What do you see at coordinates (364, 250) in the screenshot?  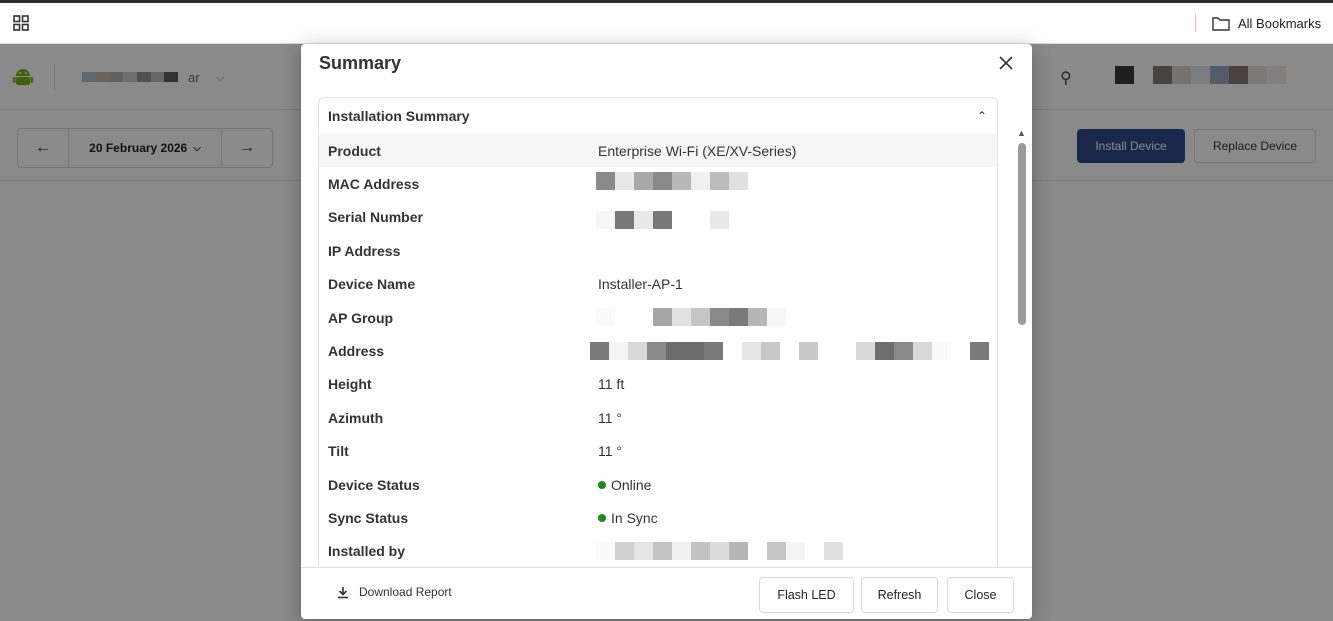 I see `row-key: IP Address` at bounding box center [364, 250].